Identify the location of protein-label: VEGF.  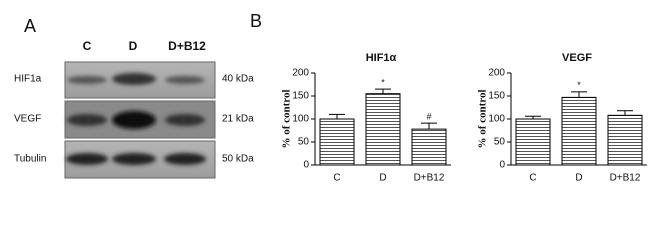
(27, 119).